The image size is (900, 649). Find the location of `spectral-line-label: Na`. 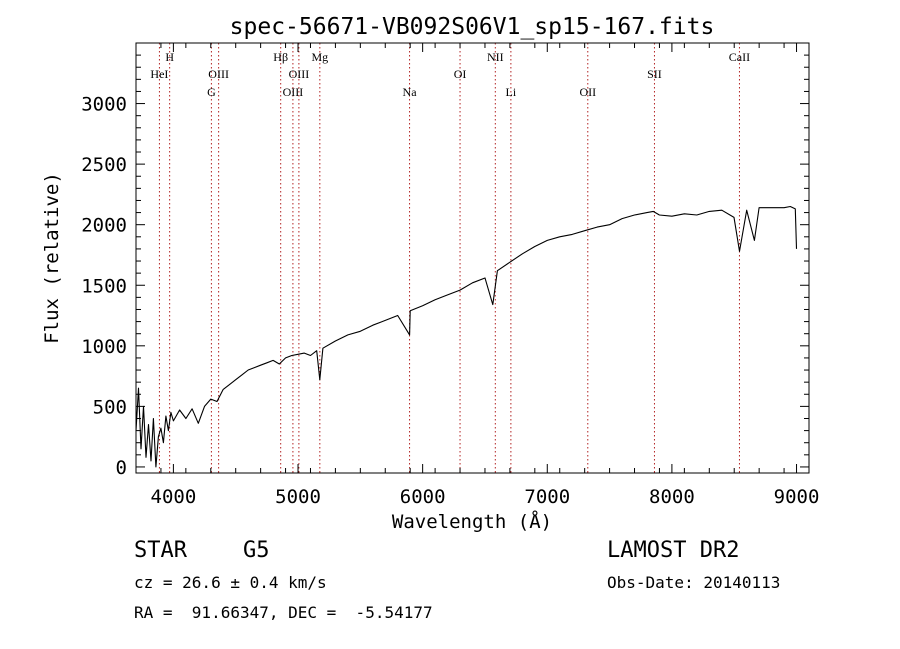

spectral-line-label: Na is located at coordinates (410, 92).